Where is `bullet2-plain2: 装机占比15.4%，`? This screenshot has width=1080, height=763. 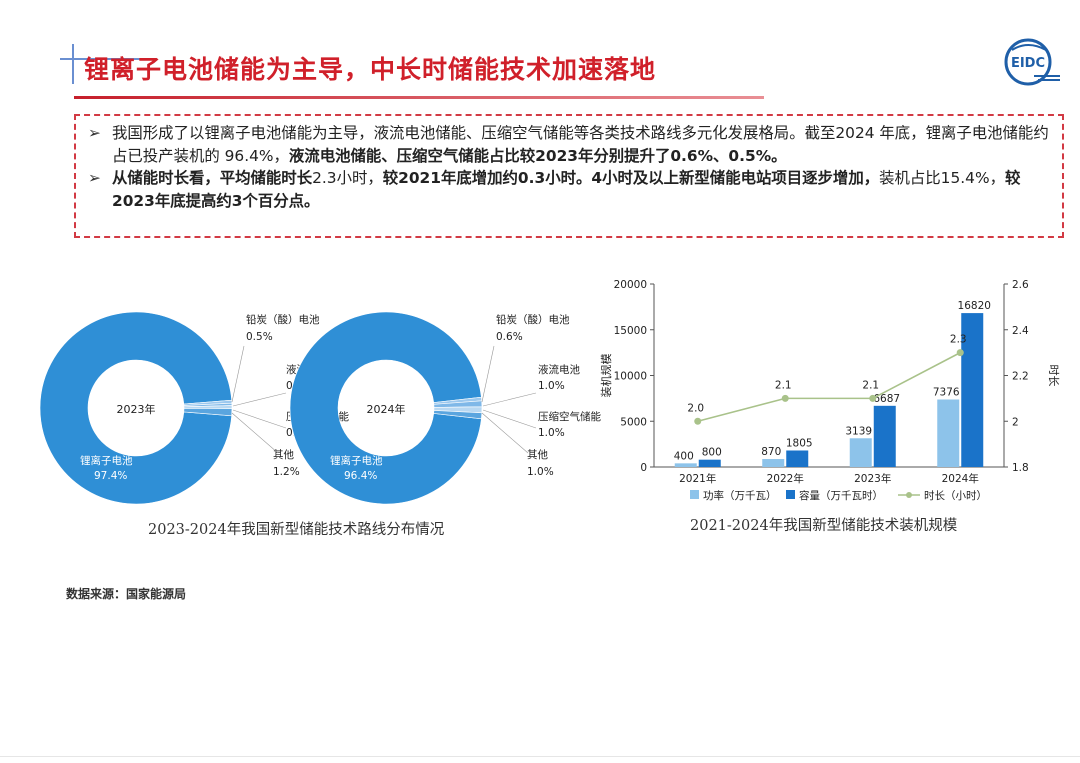
bullet2-plain2: 装机占比15.4%， is located at coordinates (942, 178).